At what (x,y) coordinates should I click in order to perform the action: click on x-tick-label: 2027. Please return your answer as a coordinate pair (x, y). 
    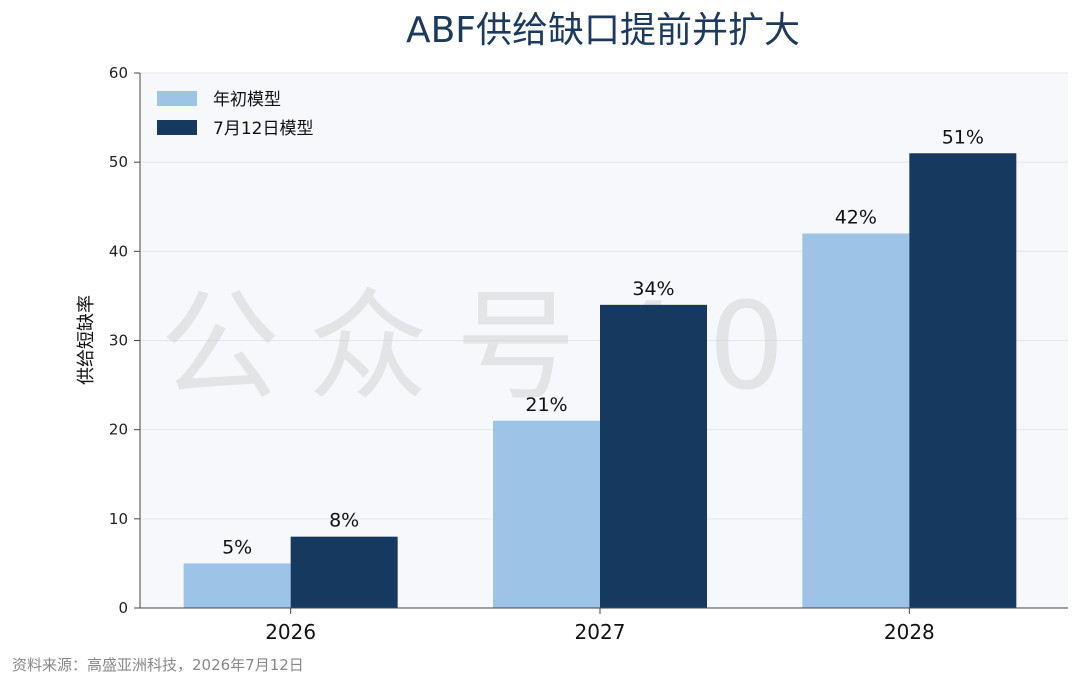
    Looking at the image, I should click on (600, 632).